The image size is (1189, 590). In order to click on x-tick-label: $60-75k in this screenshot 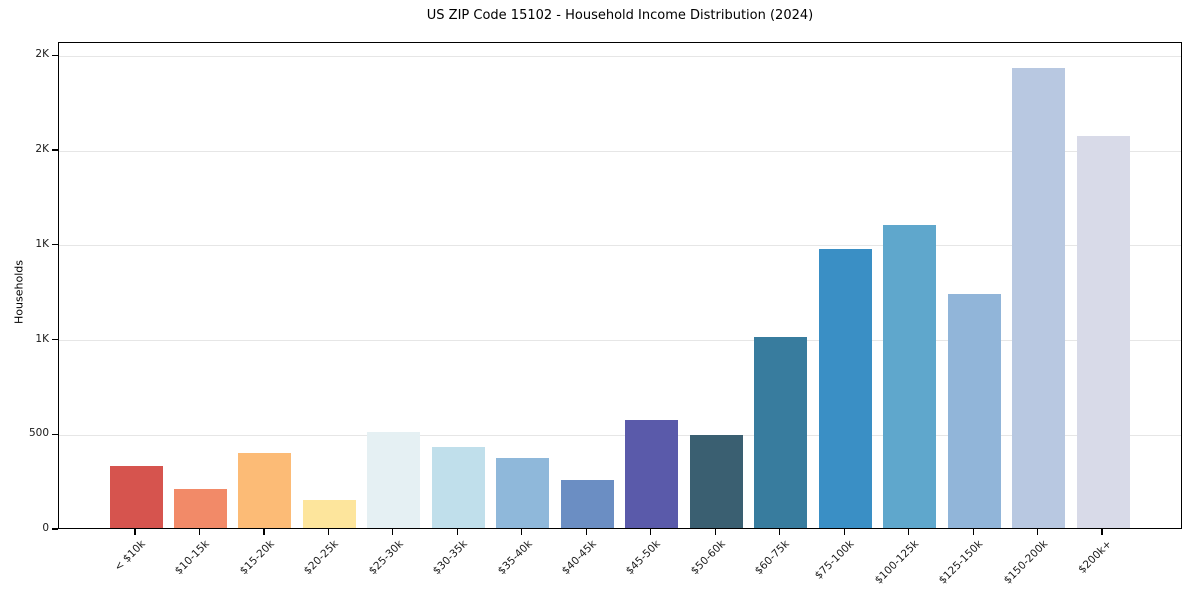, I will do `click(773, 558)`.